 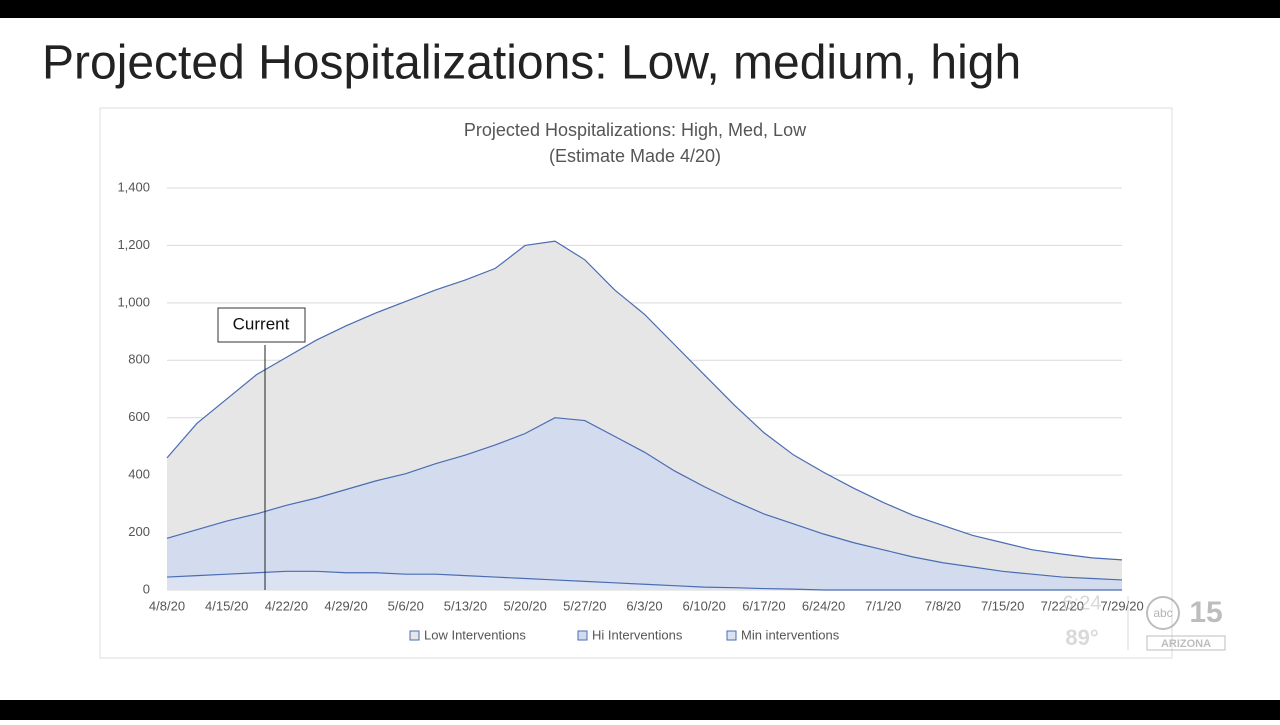 What do you see at coordinates (226, 605) in the screenshot?
I see `x-tick-label: 4/15/20` at bounding box center [226, 605].